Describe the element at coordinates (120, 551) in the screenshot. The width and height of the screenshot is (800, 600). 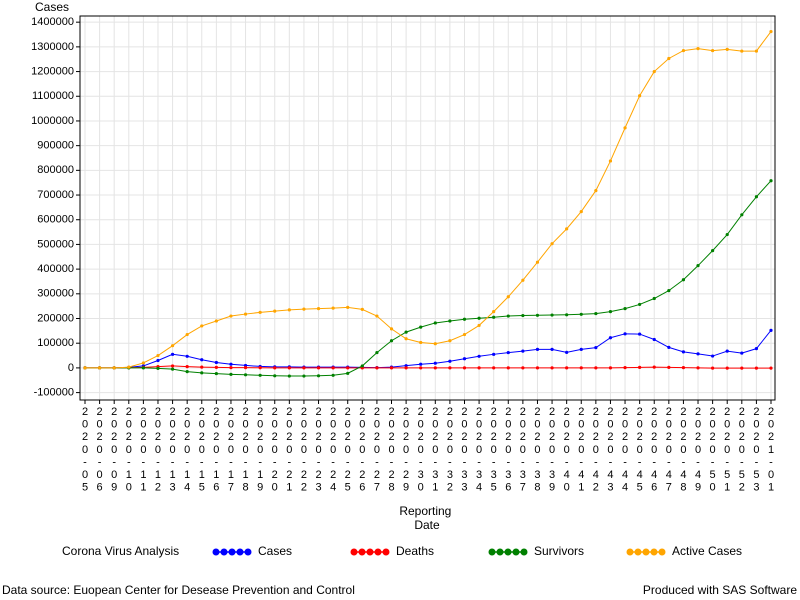
I see `legend-title: Corona Virus Analysis` at that location.